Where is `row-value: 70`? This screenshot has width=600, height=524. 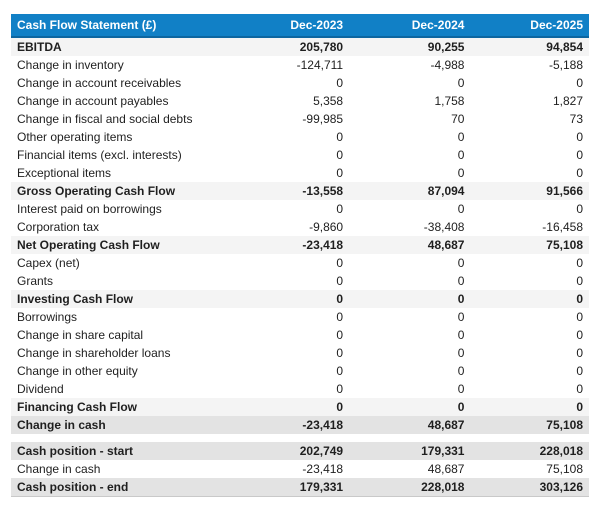
row-value: 70 is located at coordinates (410, 119).